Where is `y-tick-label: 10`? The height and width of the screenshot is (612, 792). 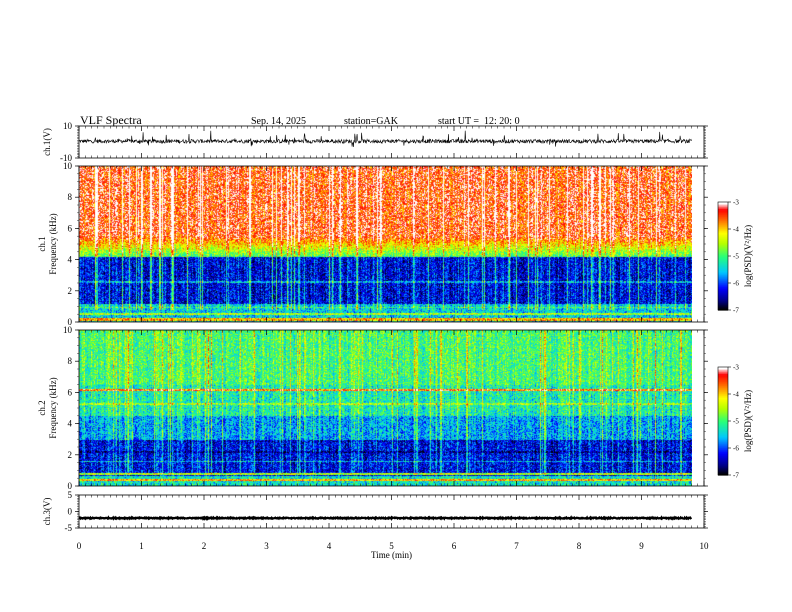 y-tick-label: 10 is located at coordinates (68, 330).